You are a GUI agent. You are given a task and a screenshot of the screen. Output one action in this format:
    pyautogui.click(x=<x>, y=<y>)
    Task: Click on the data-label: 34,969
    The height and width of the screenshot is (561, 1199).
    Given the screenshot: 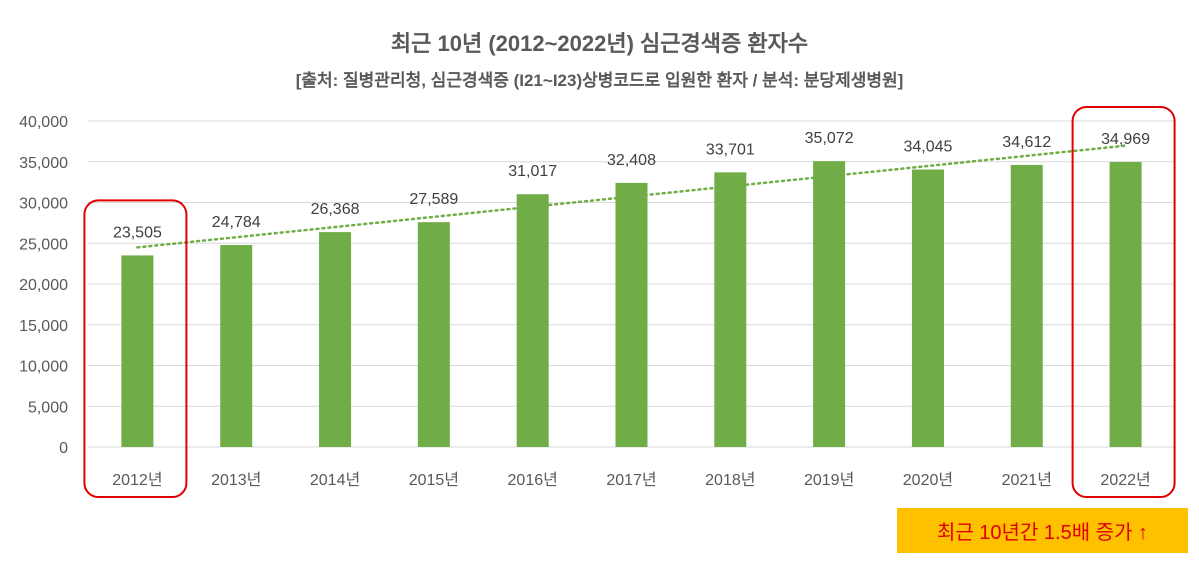 What is the action you would take?
    pyautogui.click(x=1125, y=139)
    